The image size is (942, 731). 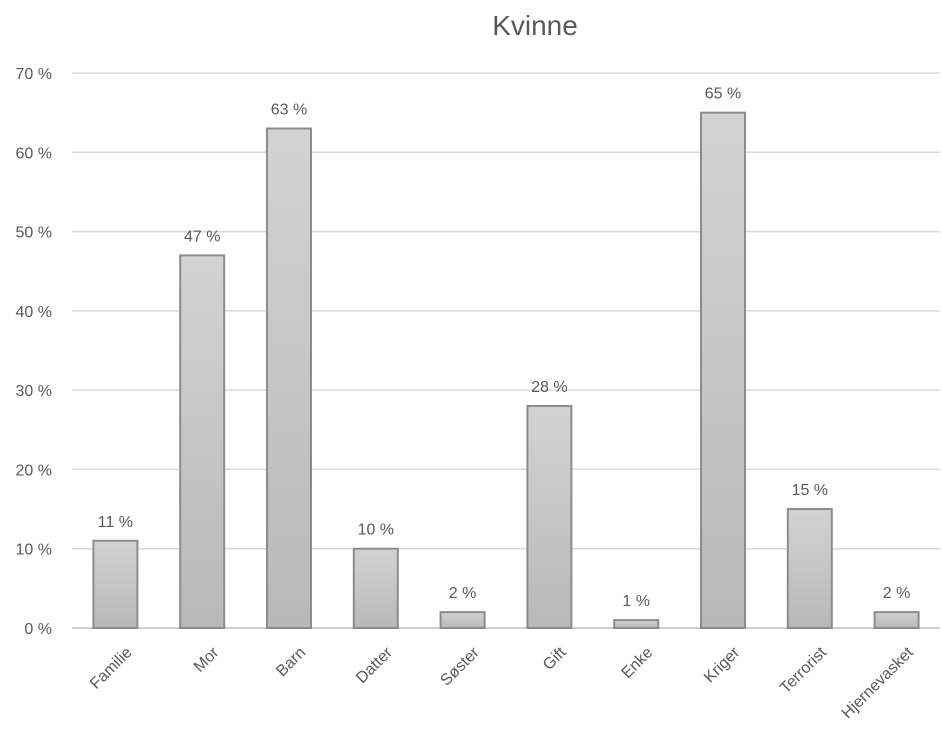 I want to click on bar-barn, so click(x=289, y=378).